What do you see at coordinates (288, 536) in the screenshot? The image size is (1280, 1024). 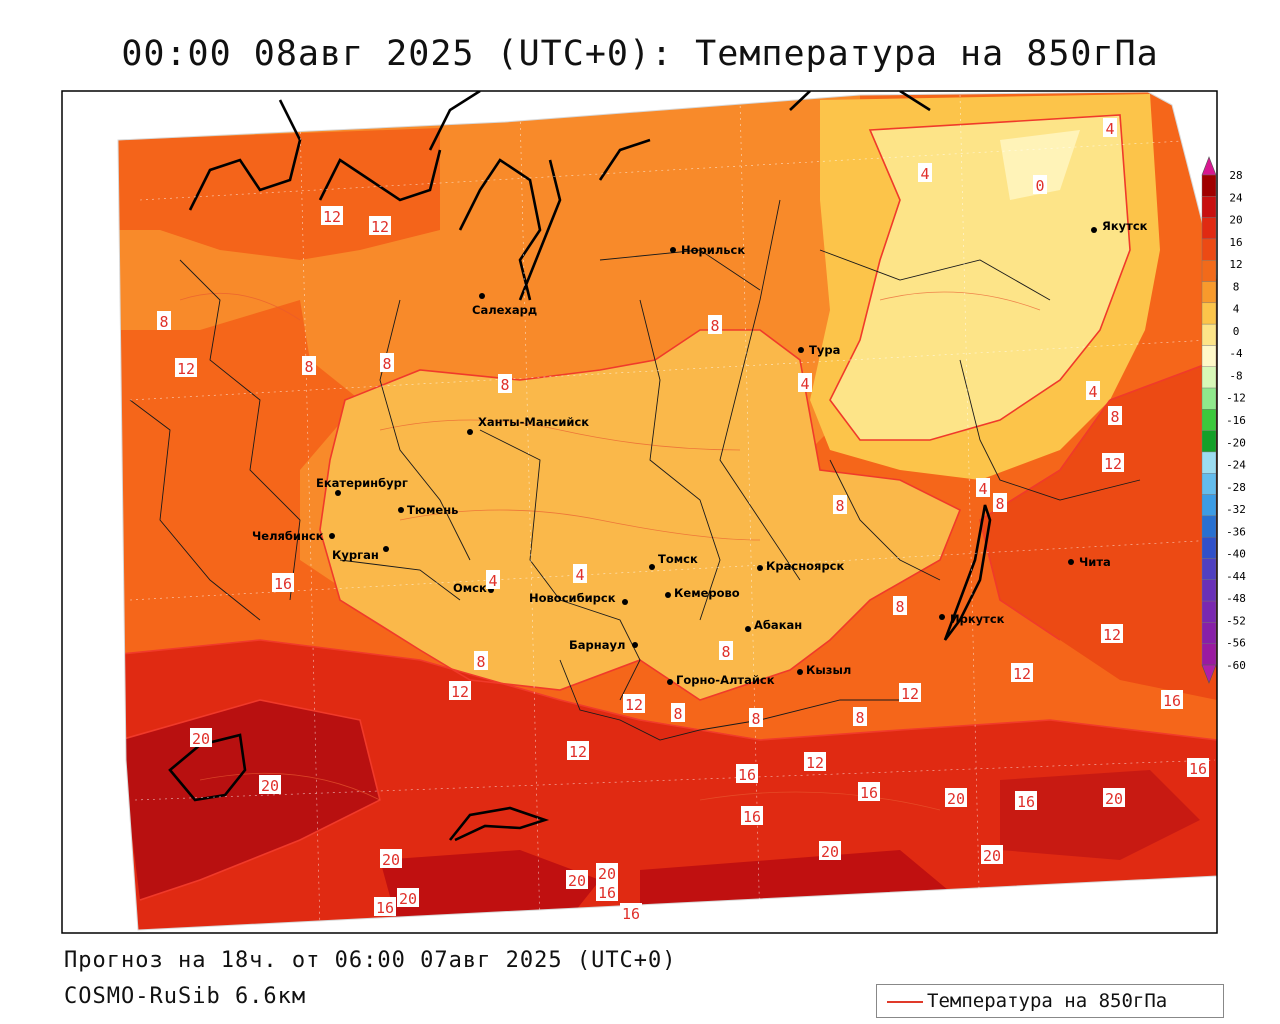 I see `city-label: Челябинск` at bounding box center [288, 536].